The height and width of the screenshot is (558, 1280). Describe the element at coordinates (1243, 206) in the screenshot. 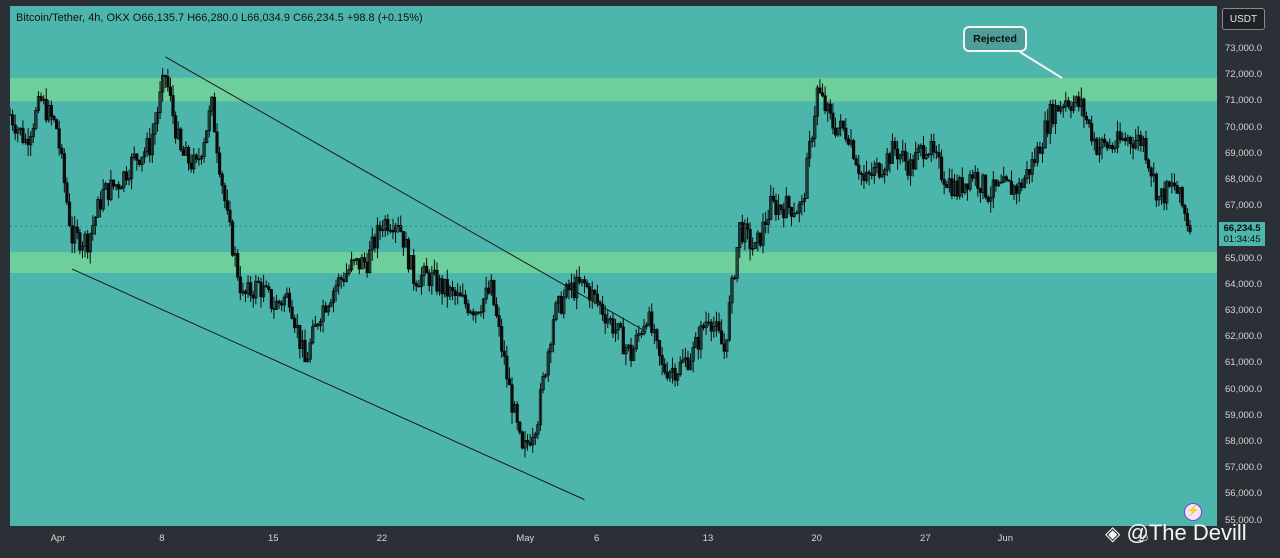

I see `y-tick-label: 67,000.0` at that location.